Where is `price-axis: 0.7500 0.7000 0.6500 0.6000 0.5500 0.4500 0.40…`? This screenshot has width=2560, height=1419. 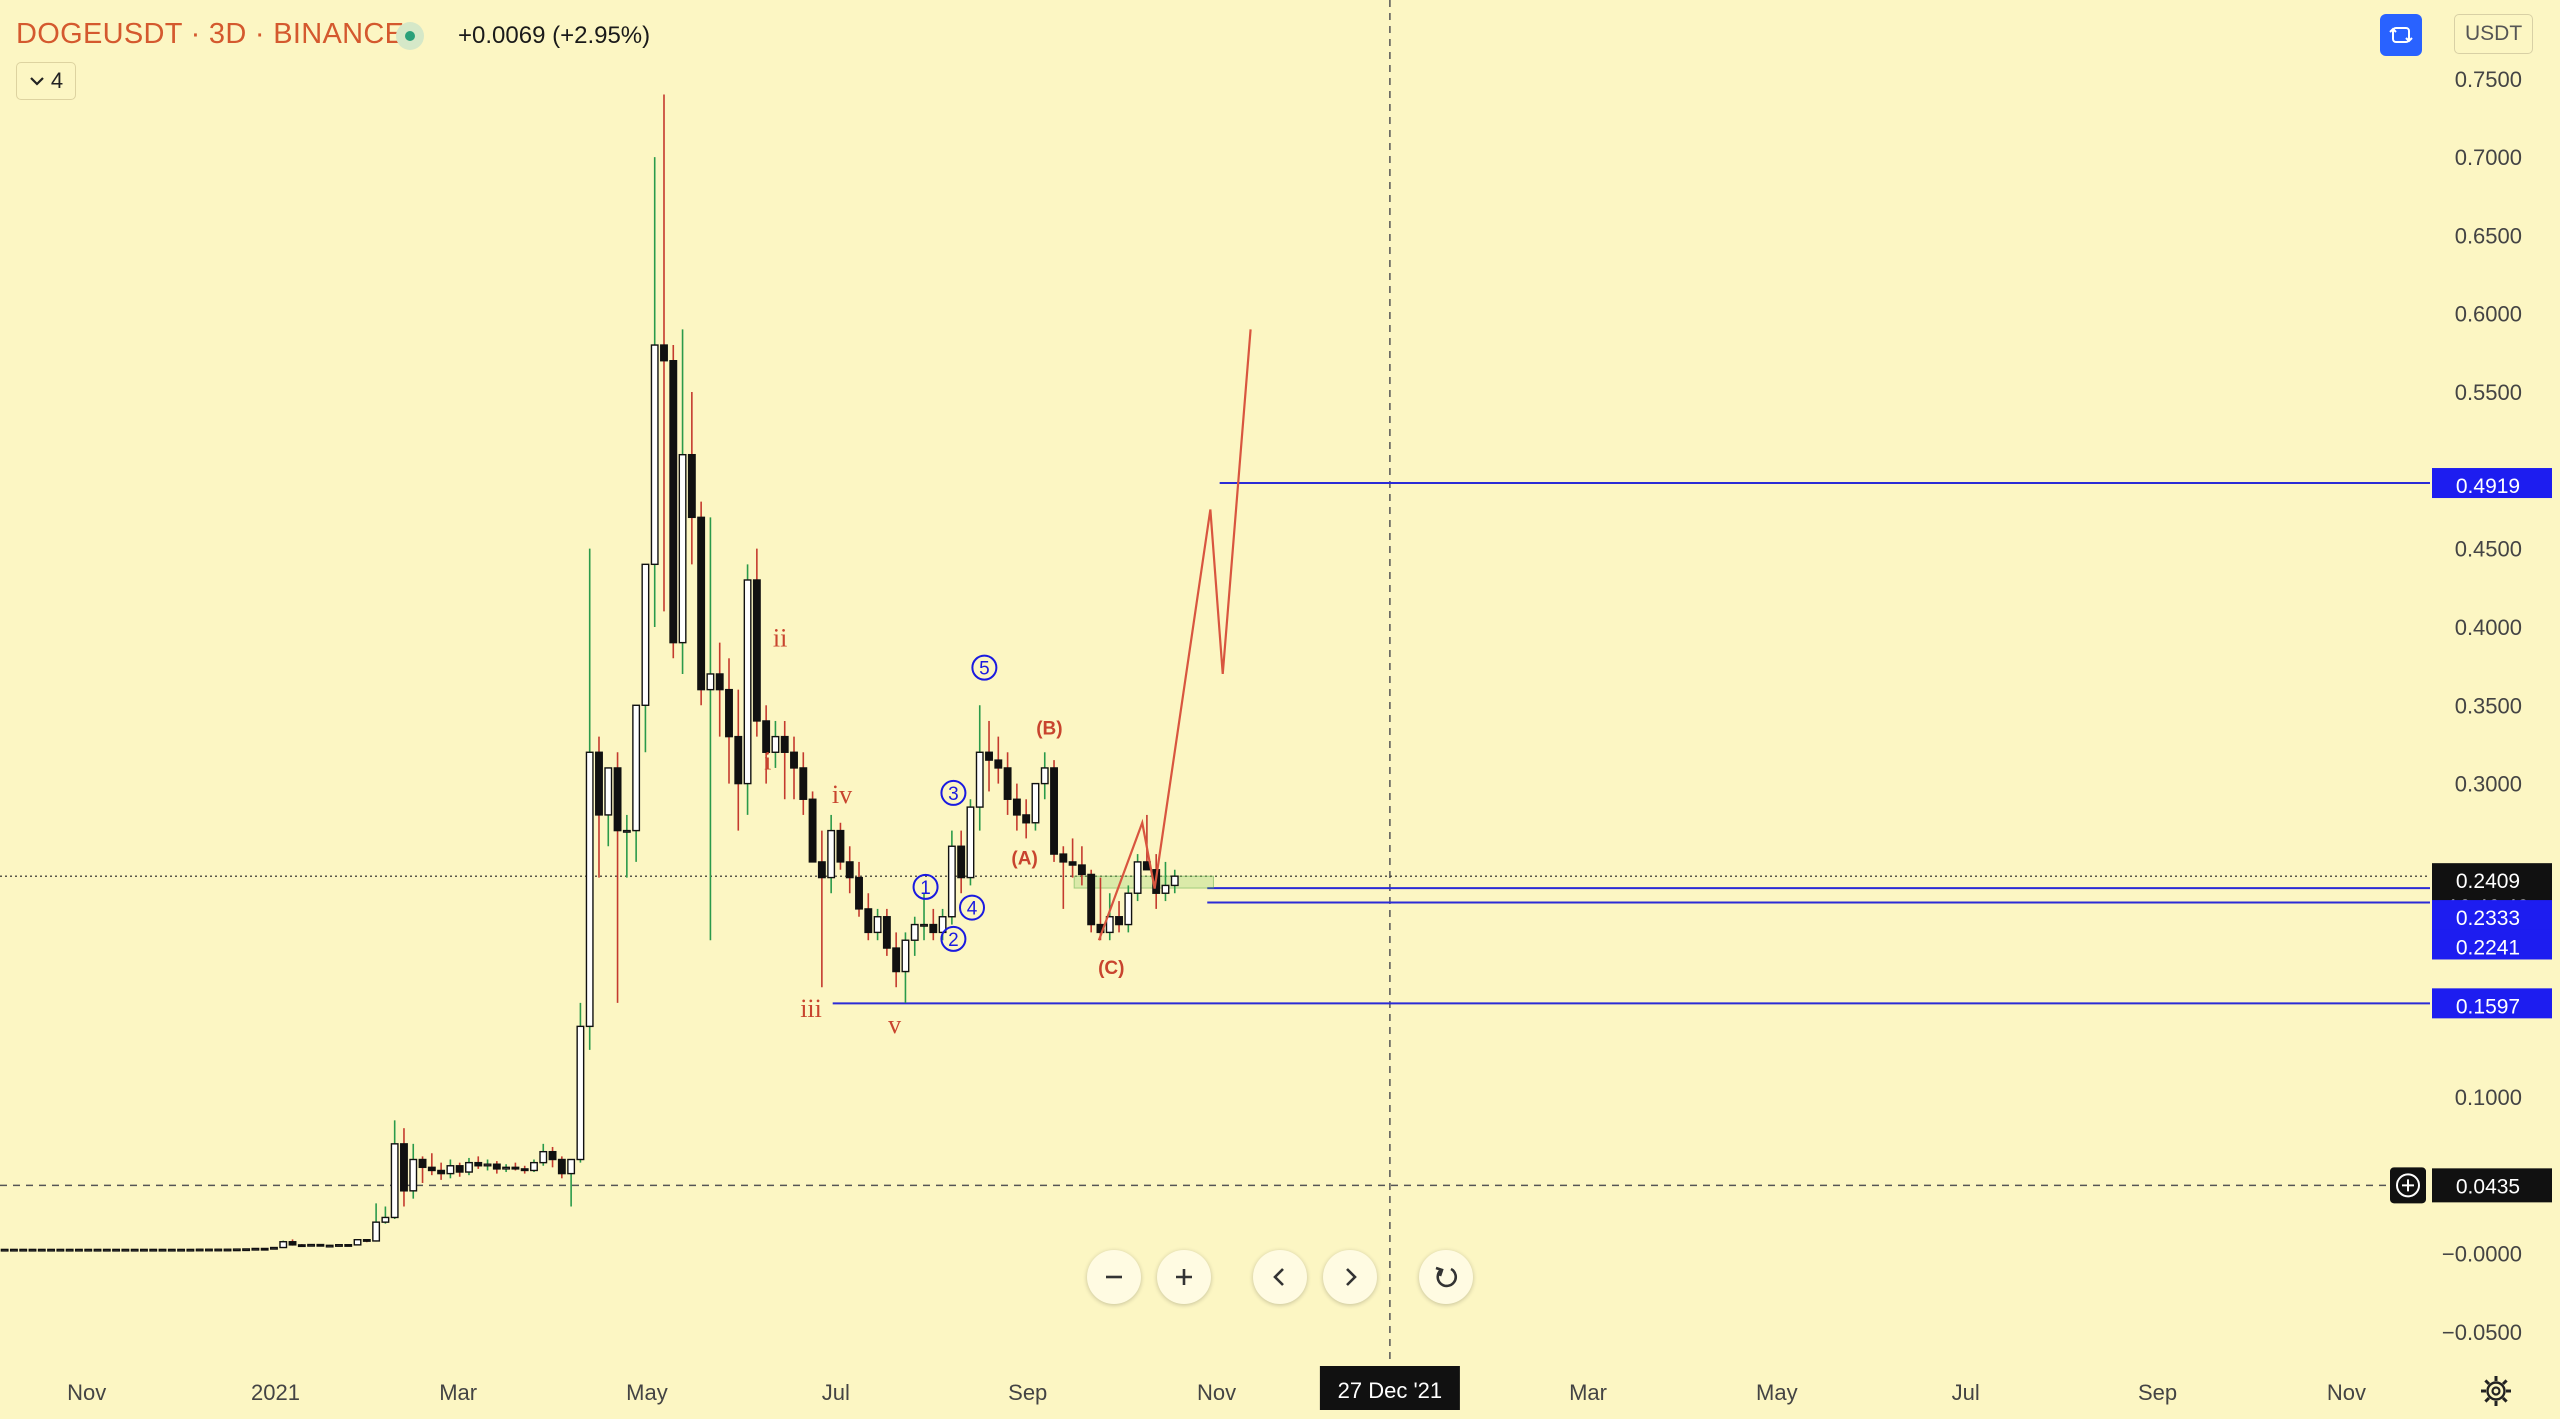
price-axis: 0.7500 0.7000 0.6500 0.6000 0.5500 0.4500 0.40… is located at coordinates (2482, 706).